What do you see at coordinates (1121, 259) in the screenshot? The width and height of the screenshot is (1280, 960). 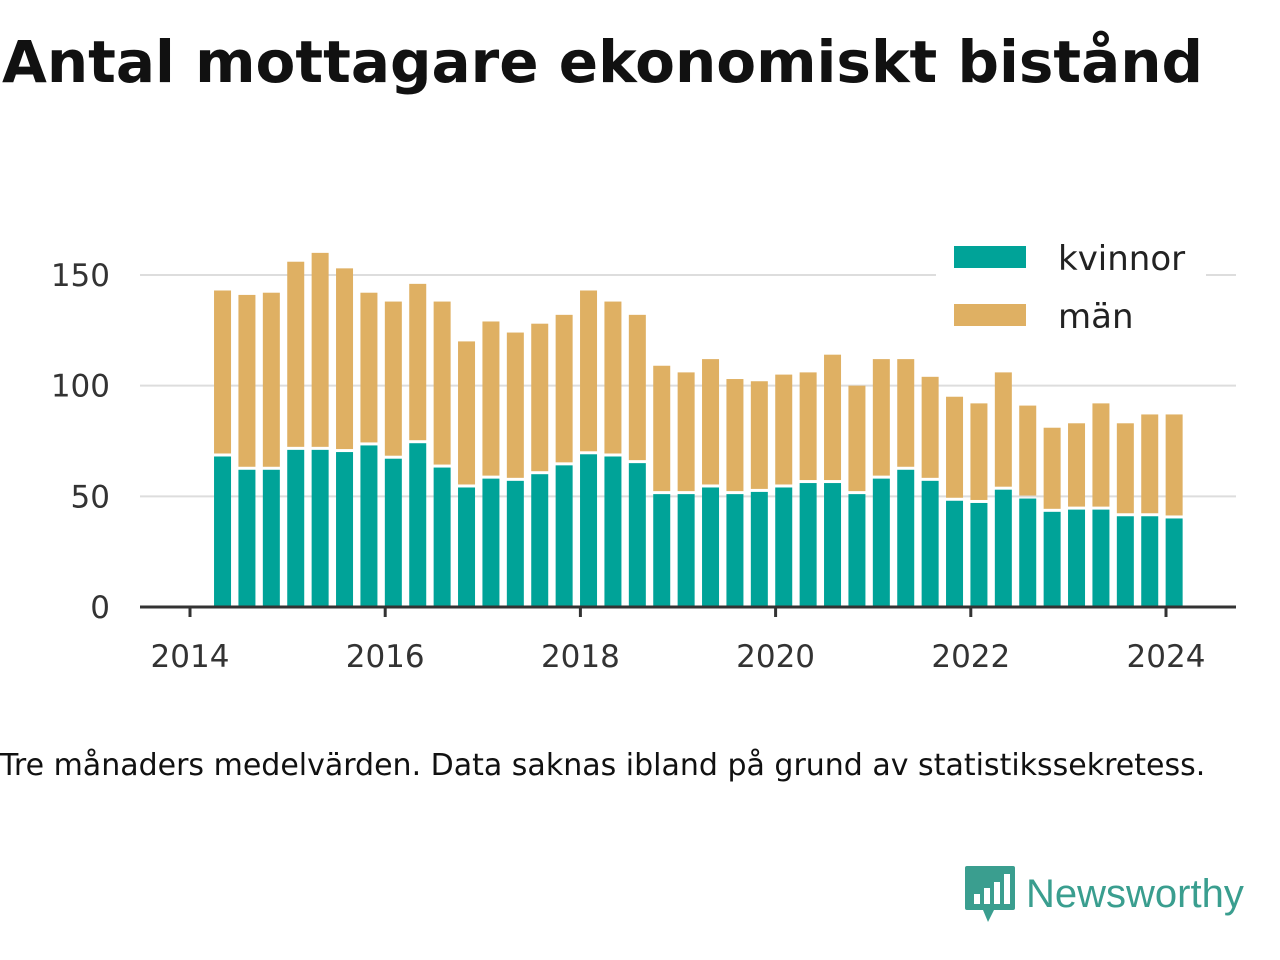 I see `legend-label-kvinnor: kvinnor` at bounding box center [1121, 259].